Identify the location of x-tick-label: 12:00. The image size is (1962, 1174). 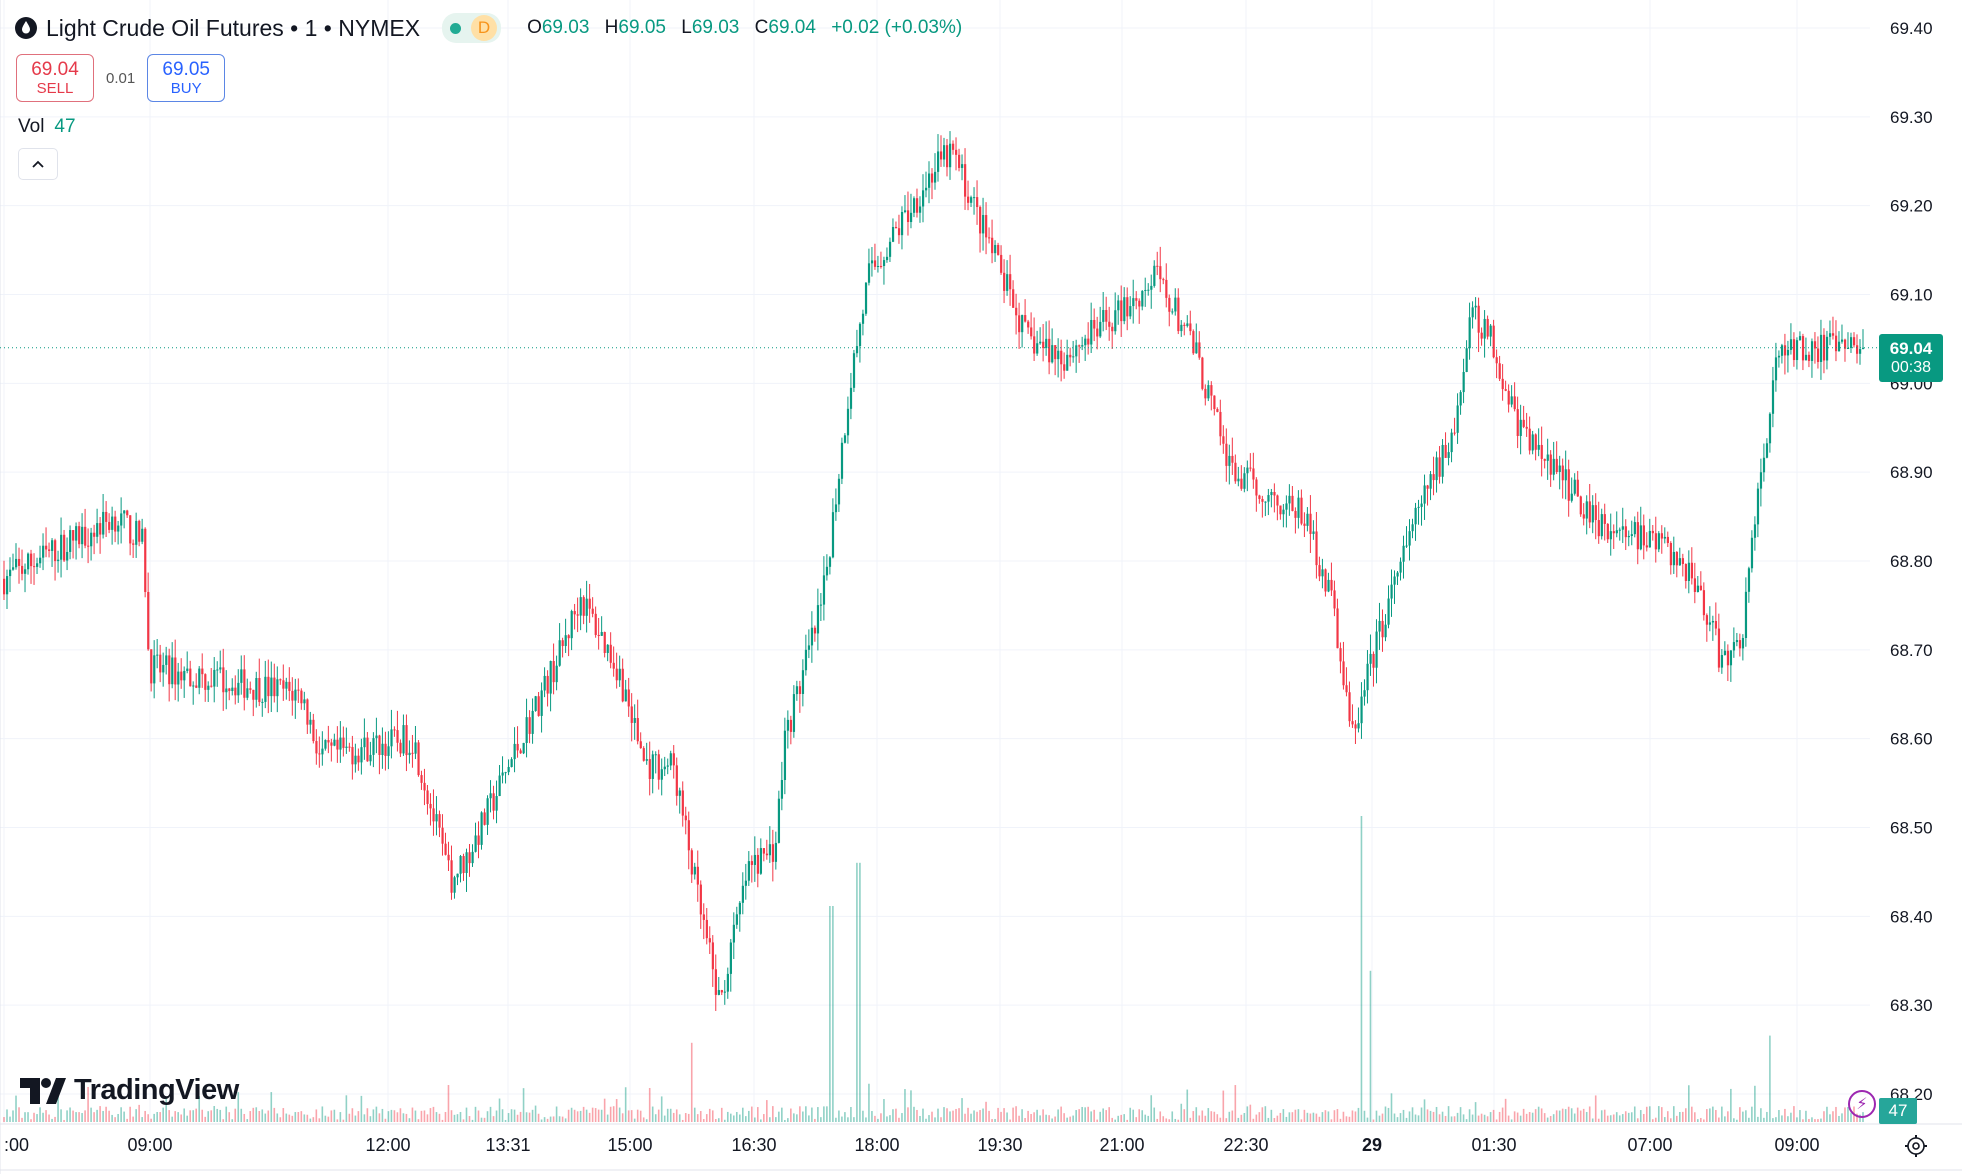
(387, 1145).